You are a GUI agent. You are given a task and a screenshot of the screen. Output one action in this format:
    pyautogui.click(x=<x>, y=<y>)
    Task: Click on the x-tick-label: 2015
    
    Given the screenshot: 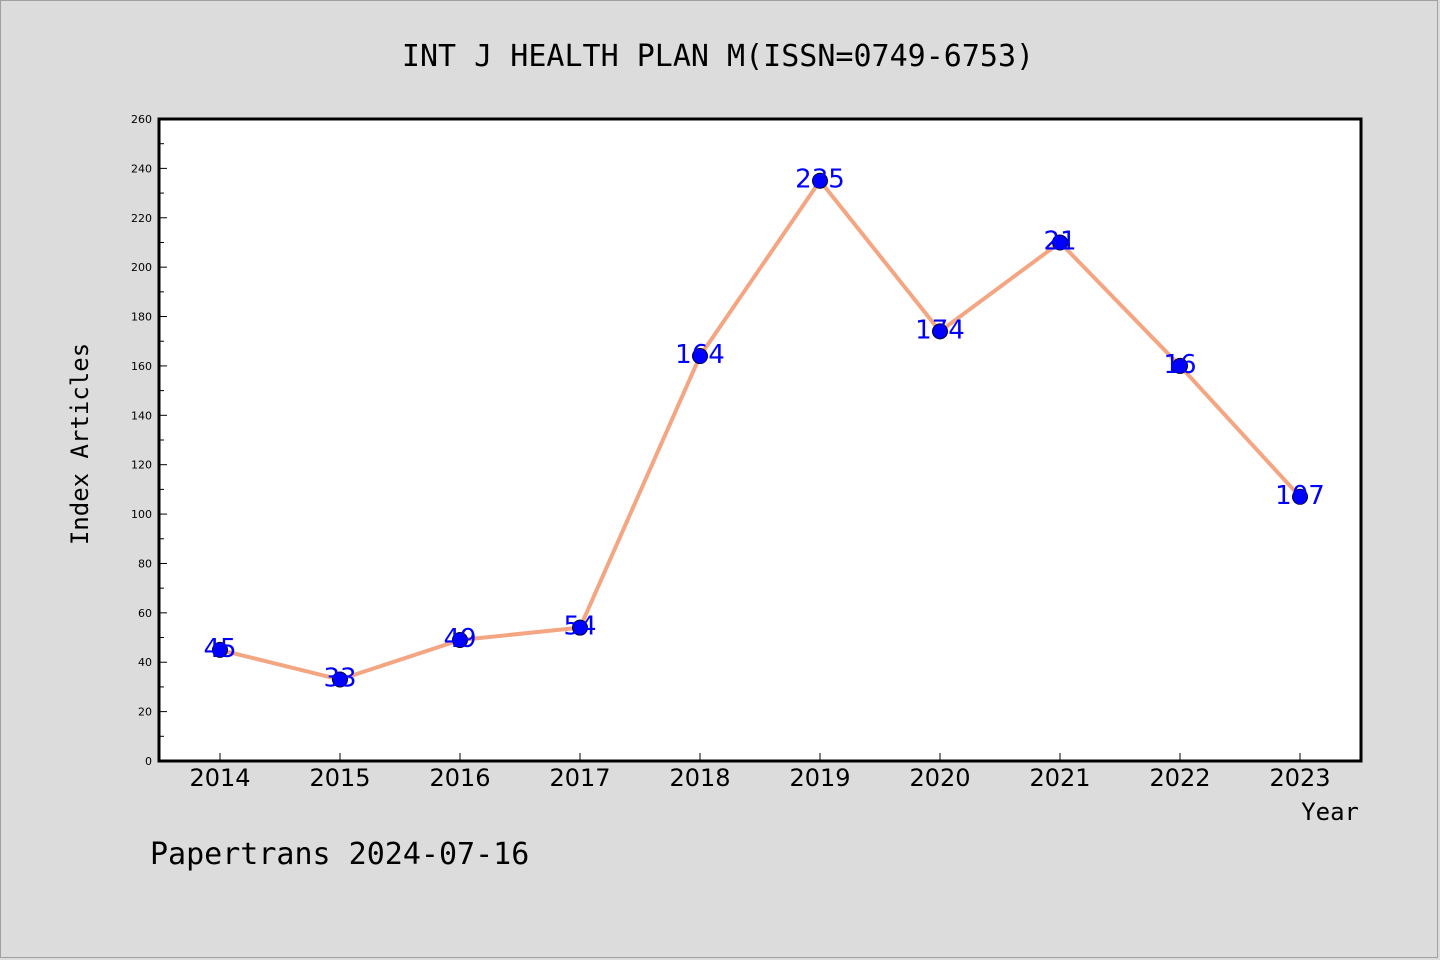 What is the action you would take?
    pyautogui.click(x=339, y=778)
    